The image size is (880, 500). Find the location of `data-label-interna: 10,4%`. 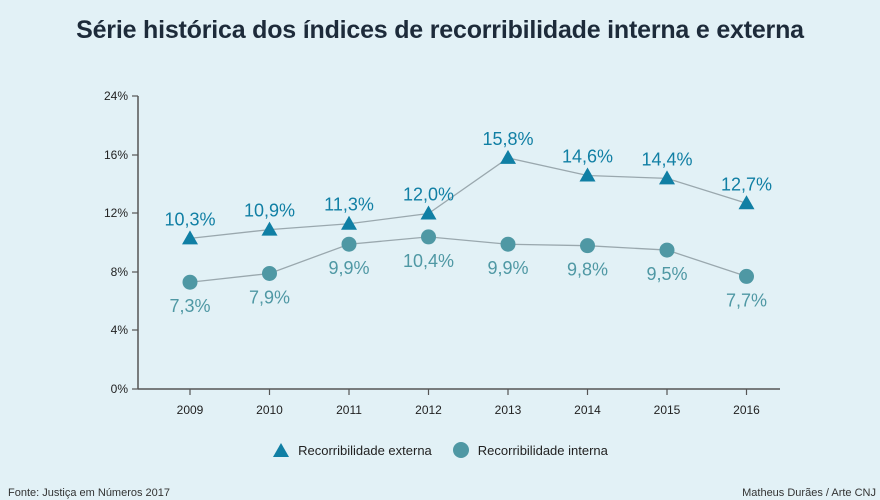

data-label-interna: 10,4% is located at coordinates (428, 261).